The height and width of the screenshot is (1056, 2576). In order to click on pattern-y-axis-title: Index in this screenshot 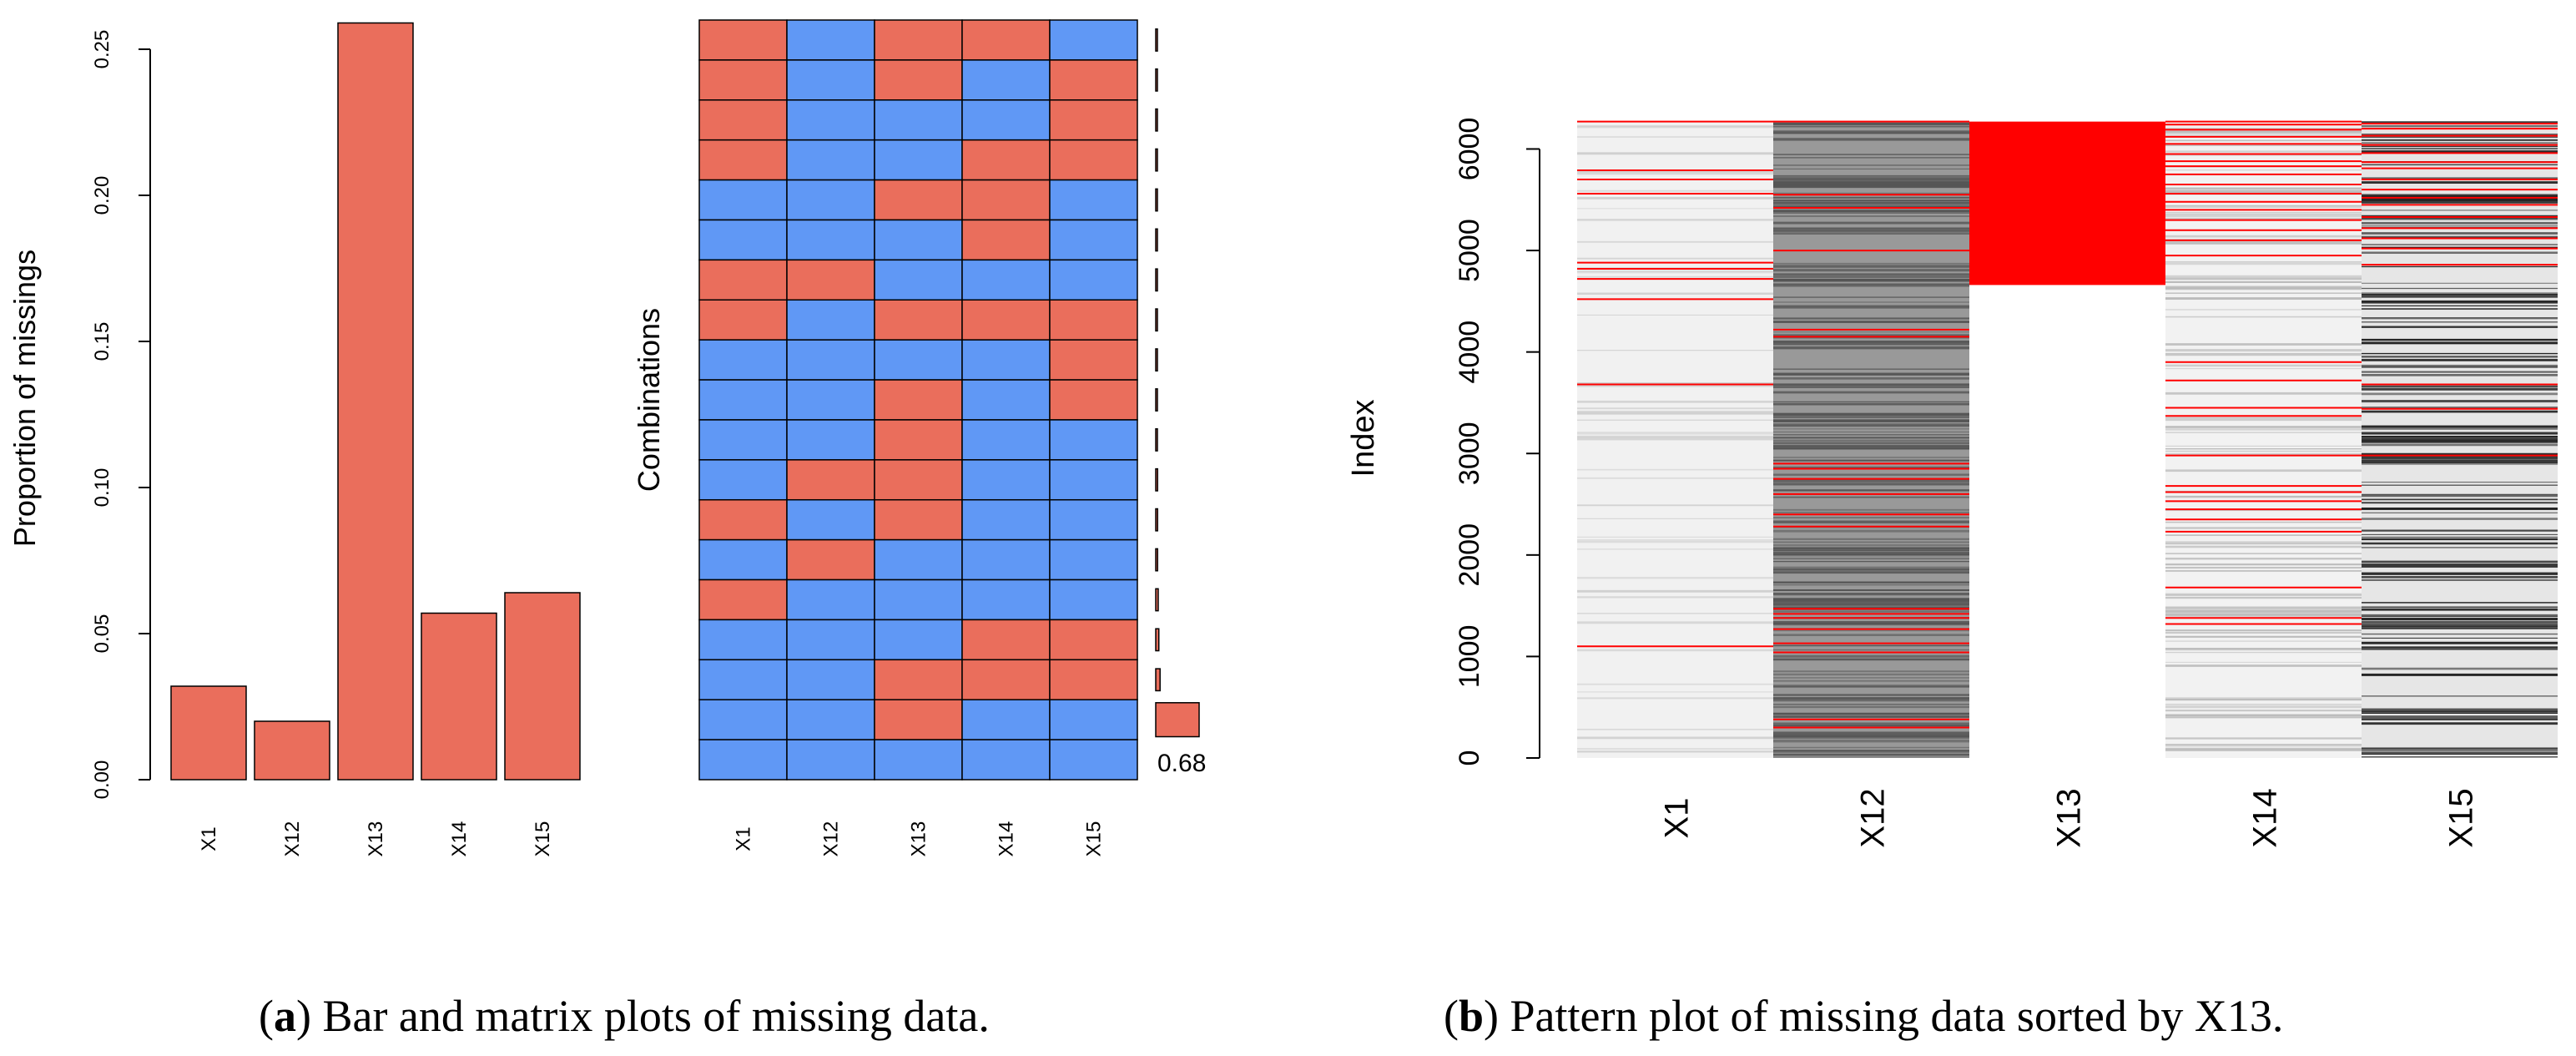, I will do `click(1363, 438)`.